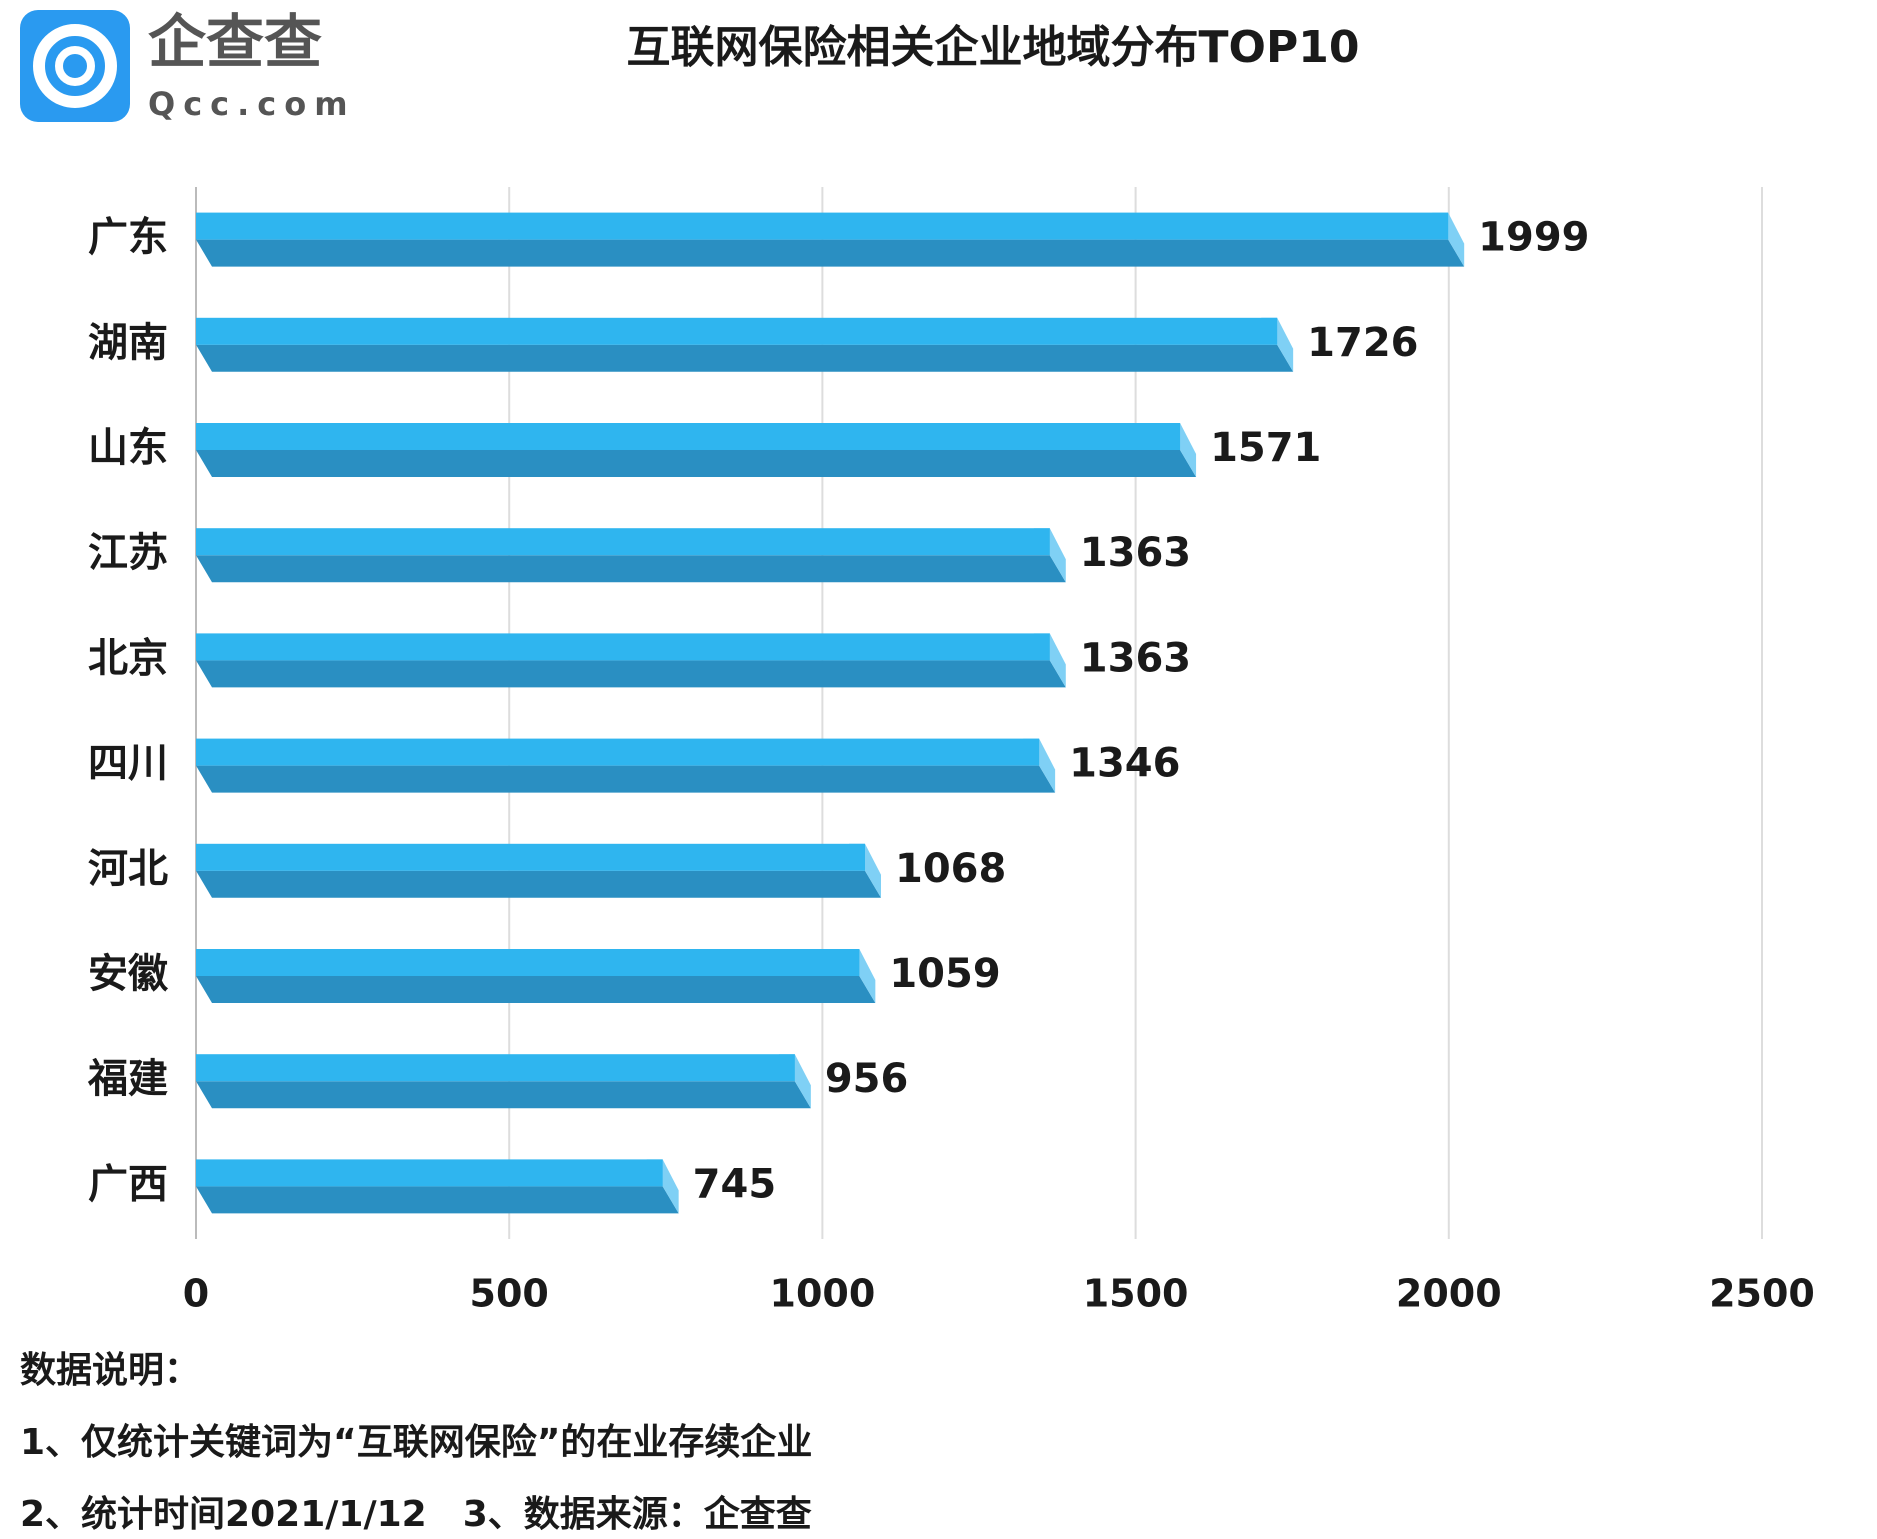  Describe the element at coordinates (128, 658) in the screenshot. I see `y-tick-label: 北京` at that location.